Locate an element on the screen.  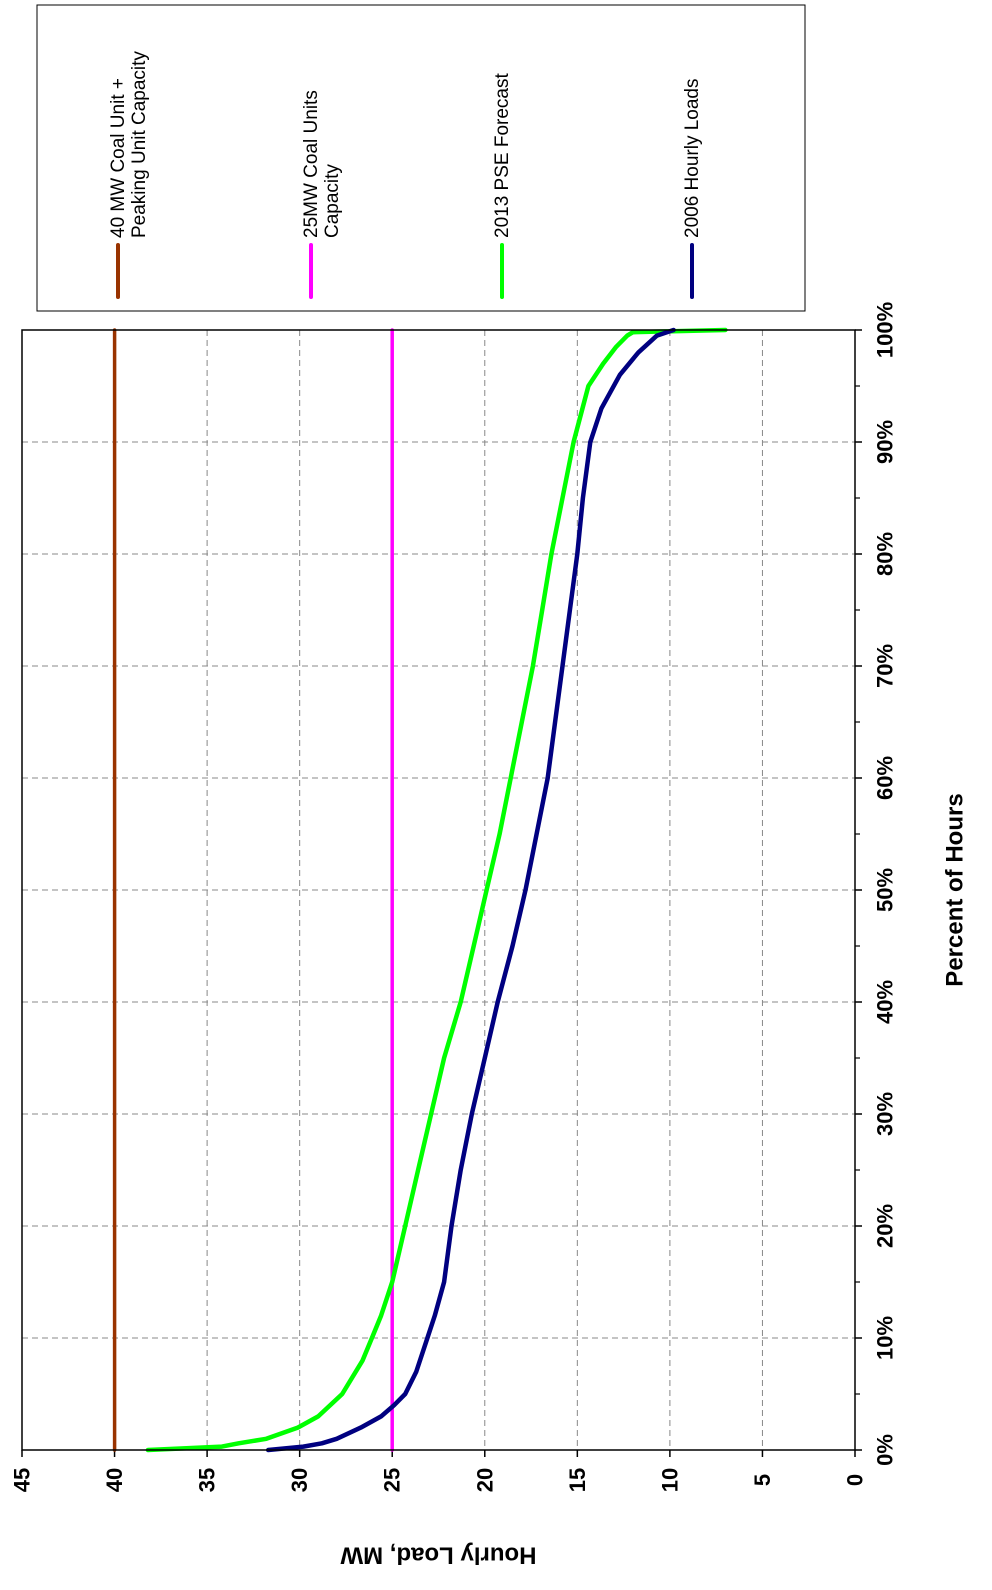
x-tick-label: 70% is located at coordinates (885, 666).